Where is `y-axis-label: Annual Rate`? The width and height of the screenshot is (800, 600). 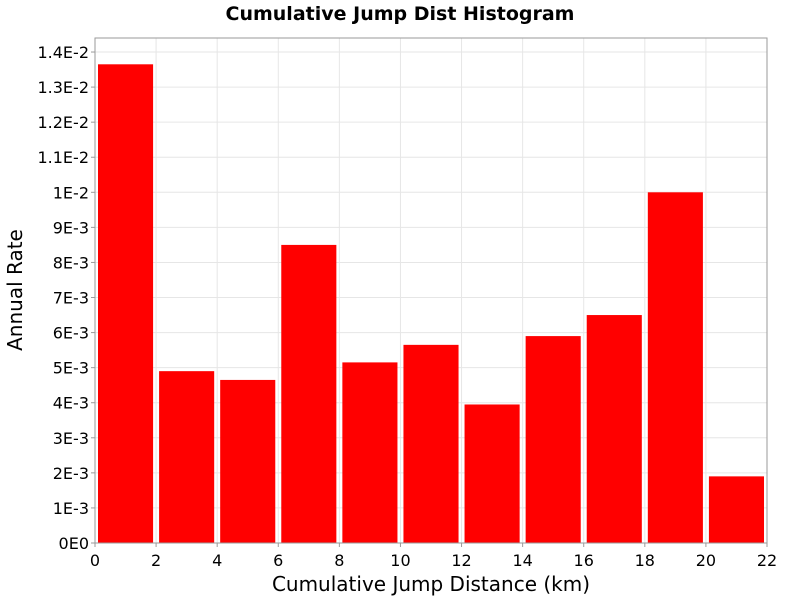 y-axis-label: Annual Rate is located at coordinates (15, 290).